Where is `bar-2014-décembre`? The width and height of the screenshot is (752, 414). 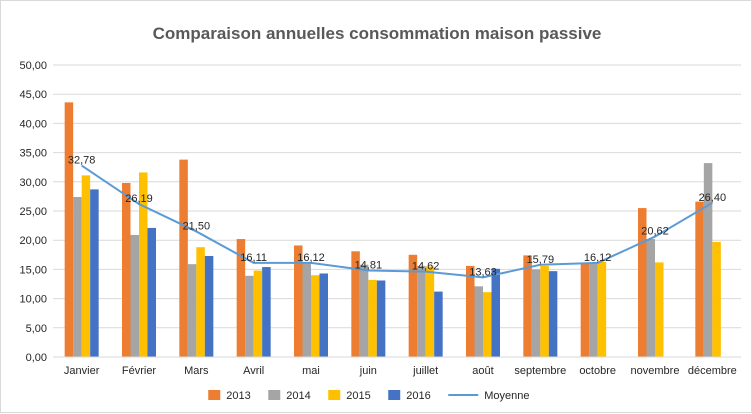 bar-2014-décembre is located at coordinates (708, 260).